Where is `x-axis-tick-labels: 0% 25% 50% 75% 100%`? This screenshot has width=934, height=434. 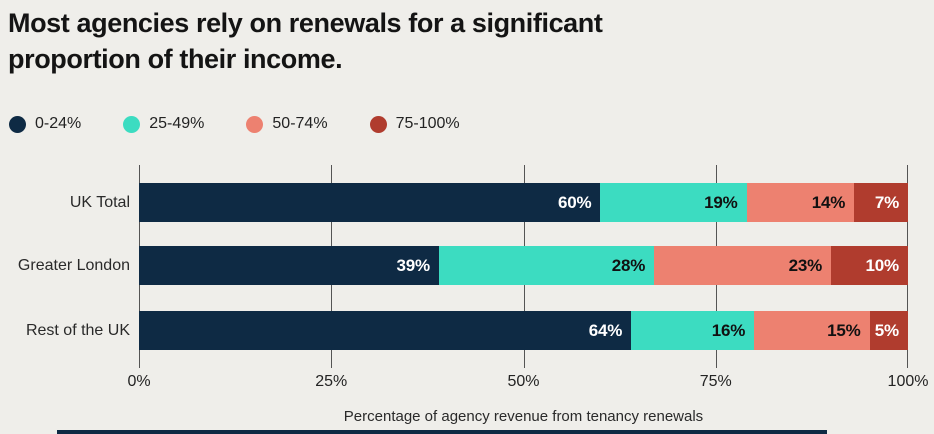 x-axis-tick-labels: 0% 25% 50% 75% 100% is located at coordinates (527, 383).